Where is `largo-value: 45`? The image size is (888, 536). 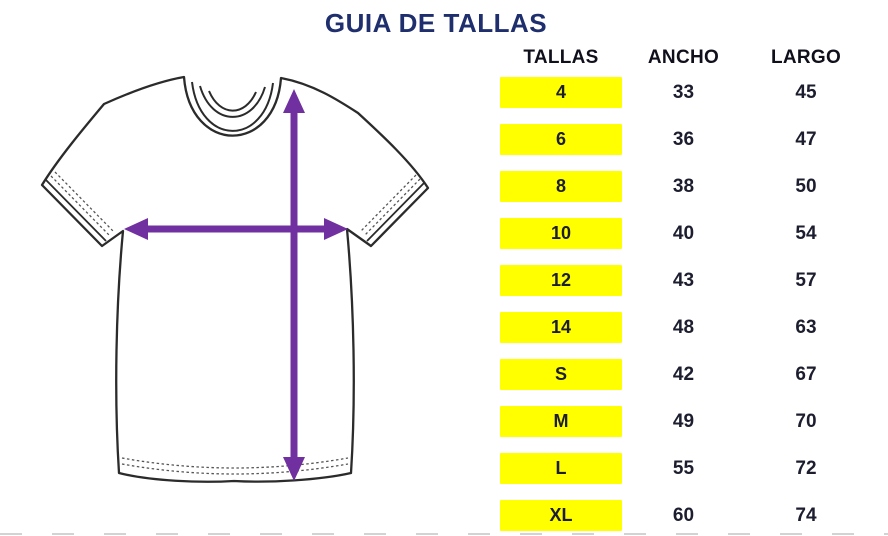 largo-value: 45 is located at coordinates (806, 92).